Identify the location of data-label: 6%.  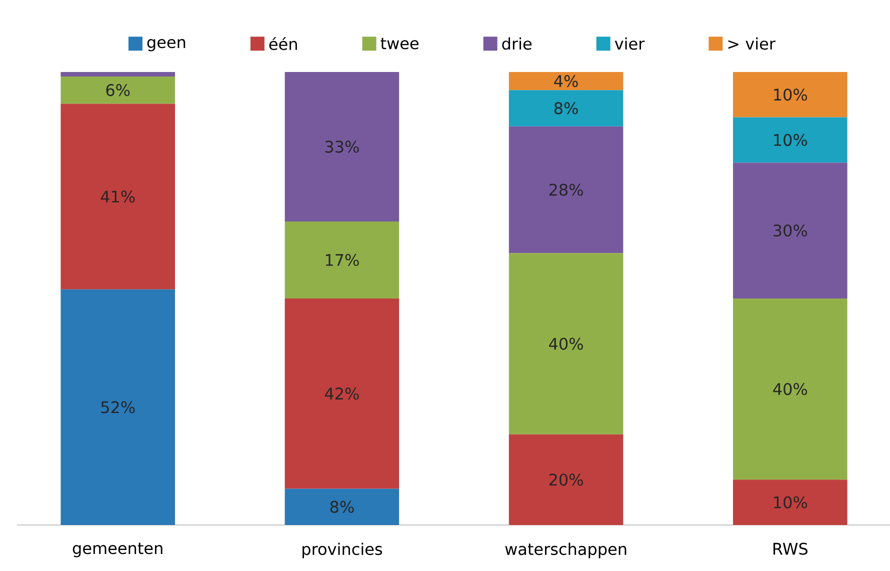
(118, 90).